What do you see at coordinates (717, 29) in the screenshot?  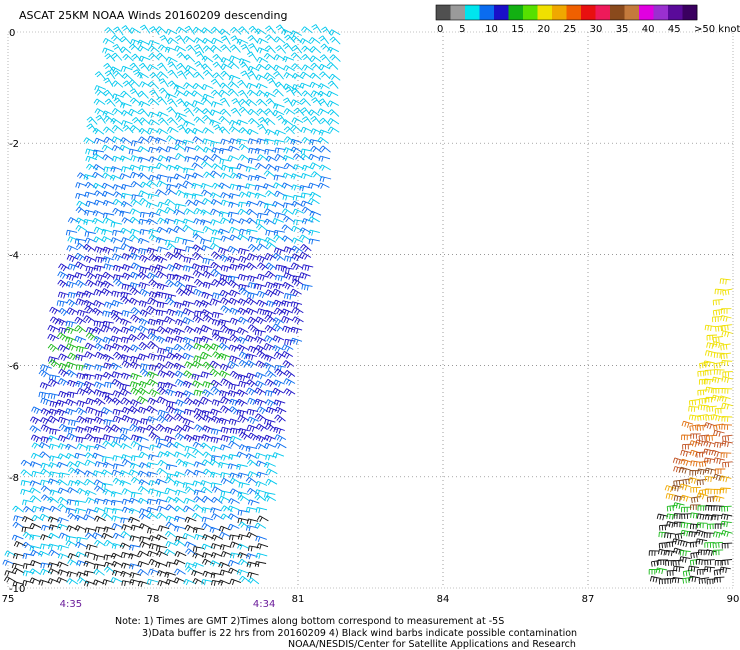 I see `colorbar-label: >50 knots` at bounding box center [717, 29].